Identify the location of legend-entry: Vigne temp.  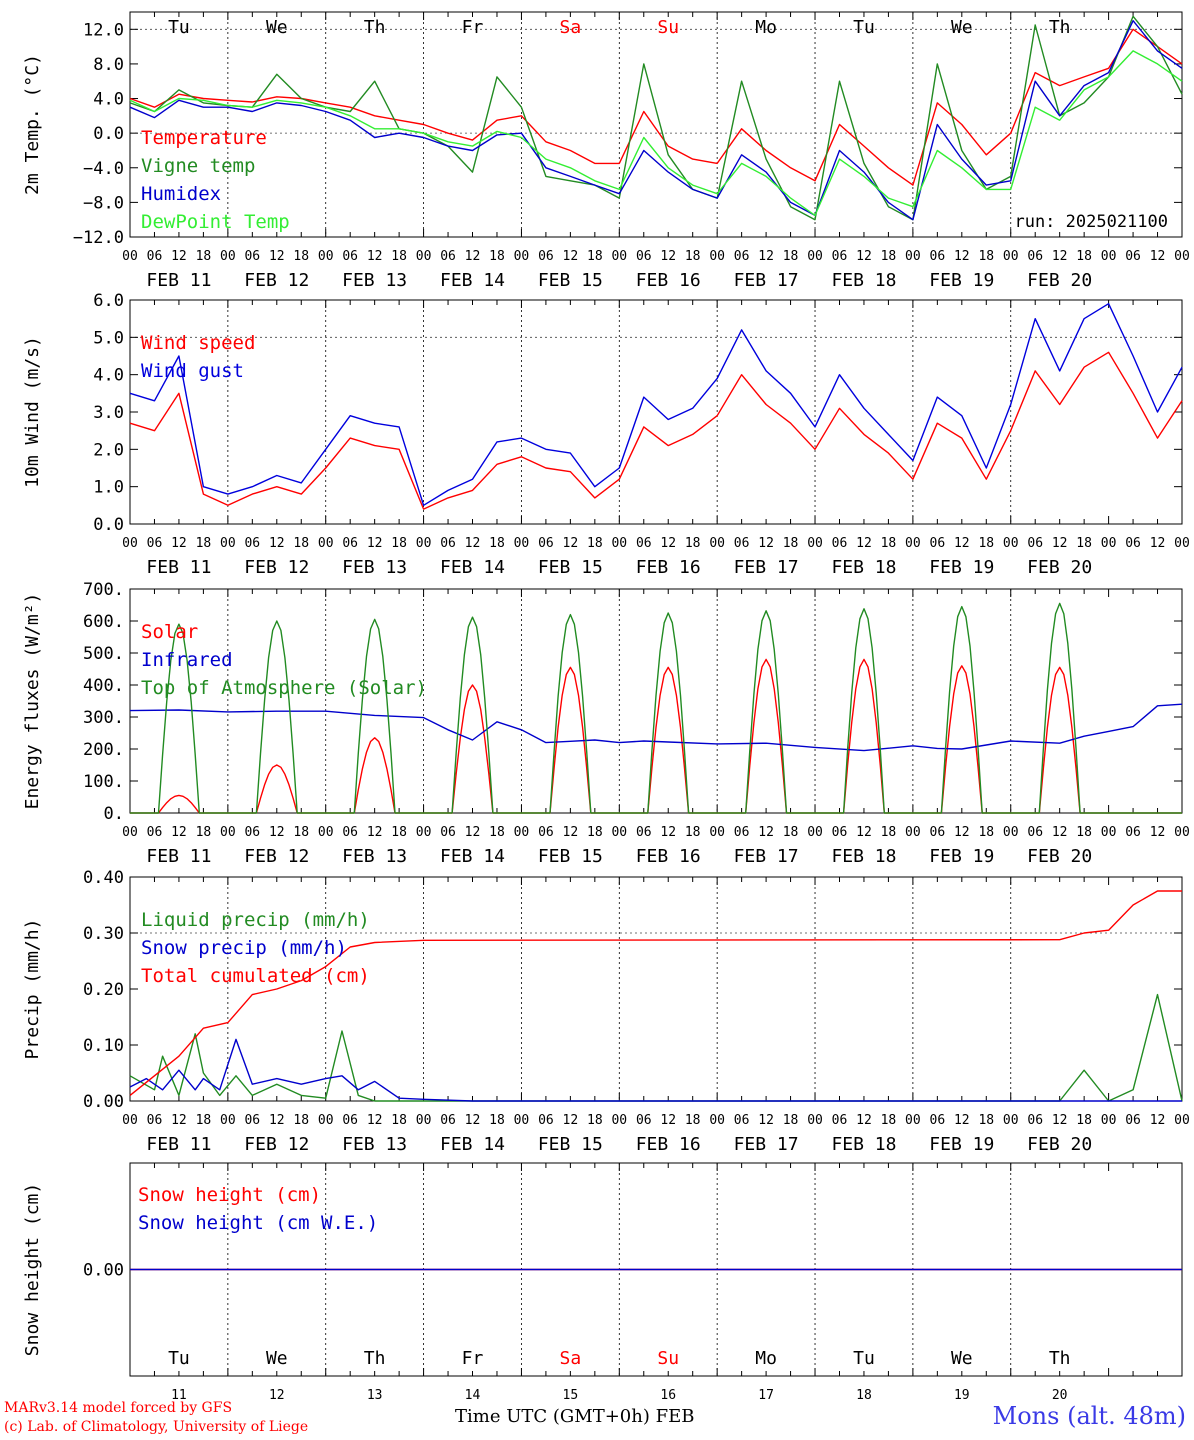
(198, 166).